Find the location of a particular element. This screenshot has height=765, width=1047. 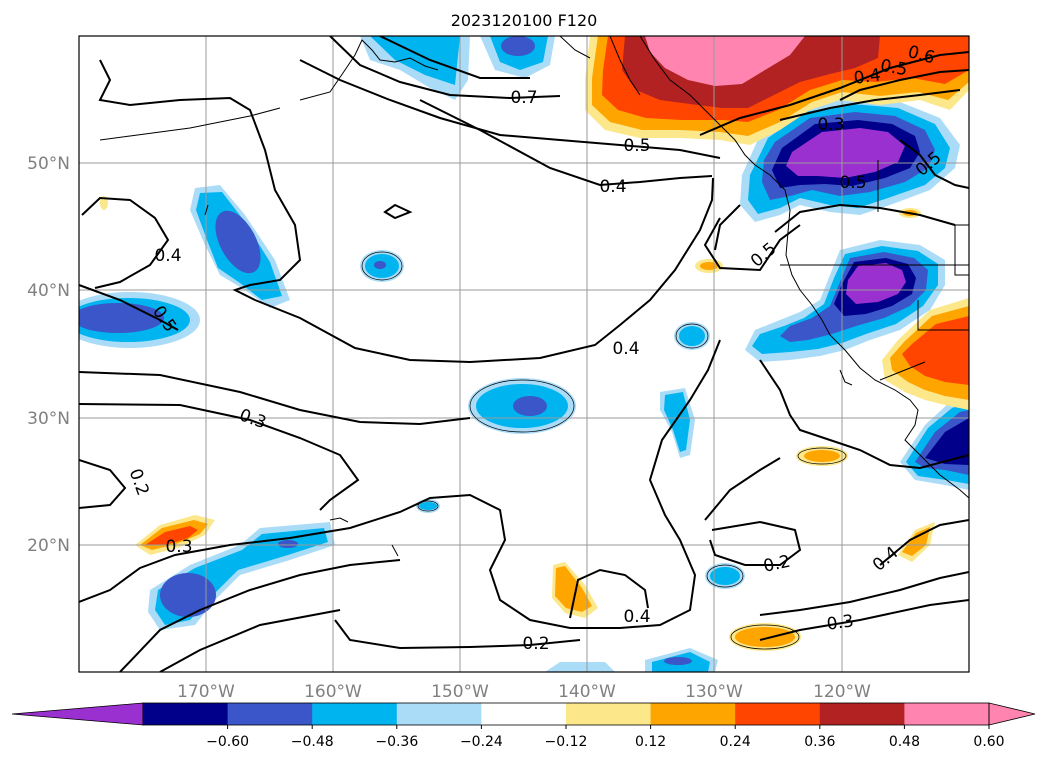

colorbar-tick-label: 0.60 is located at coordinates (988, 742).